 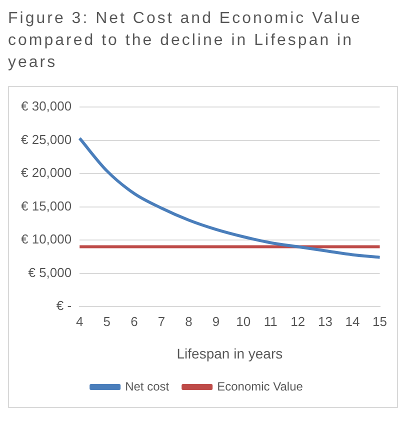 I want to click on chart-title: Figure 3: Net Cost and Economic Value compared to the decline in Lifespan in years, so click(x=185, y=41).